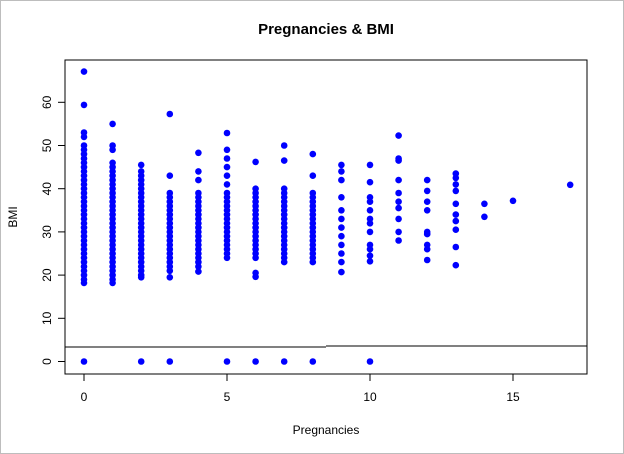 This screenshot has height=454, width=624. What do you see at coordinates (84, 397) in the screenshot?
I see `x-tick-label: 0` at bounding box center [84, 397].